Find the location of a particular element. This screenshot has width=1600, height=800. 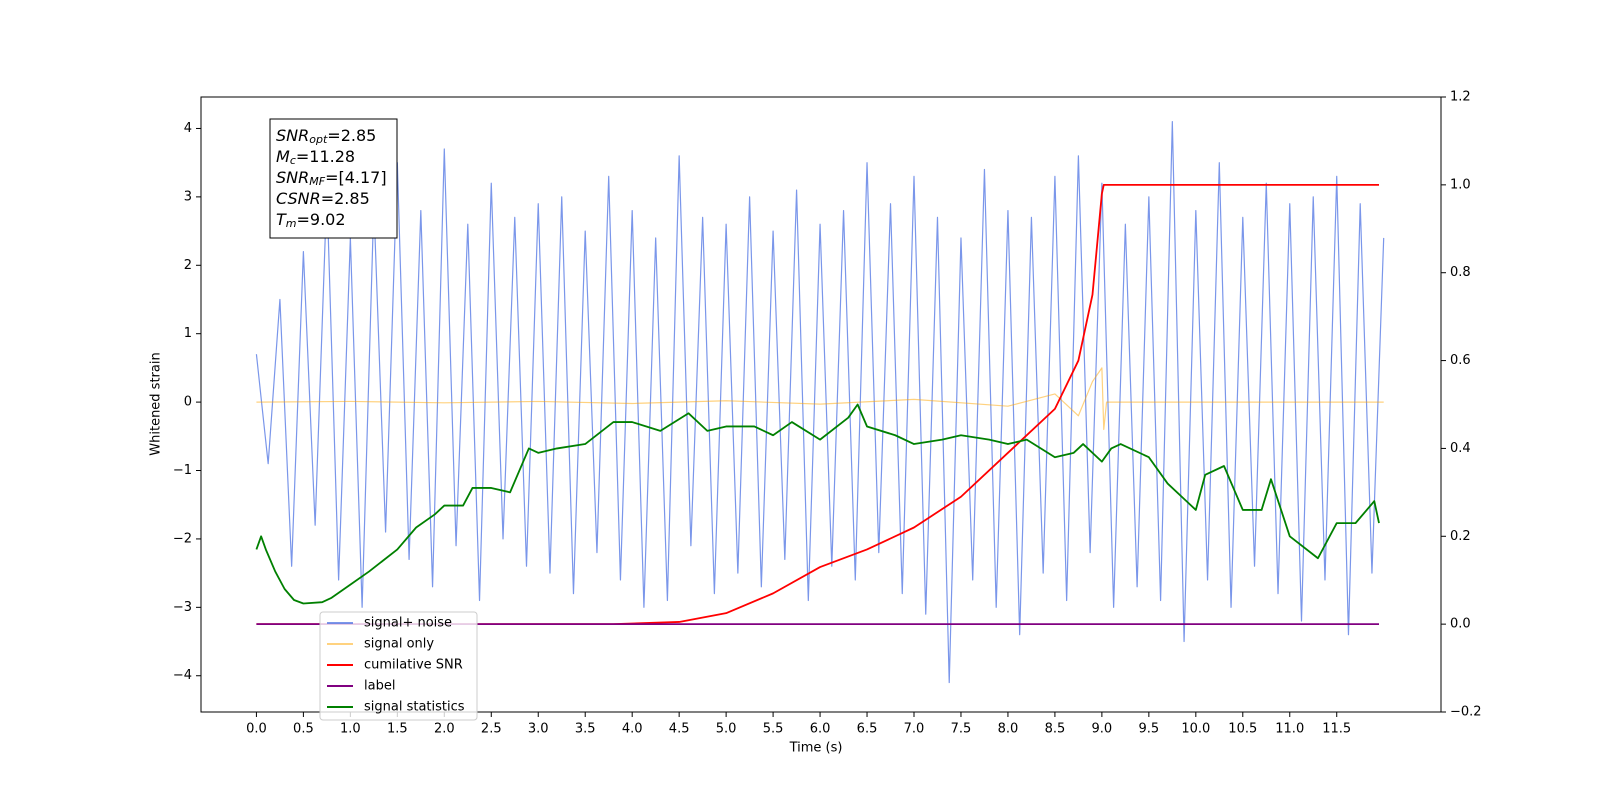

annotation-line: CSNR=2.85 is located at coordinates (323, 198).